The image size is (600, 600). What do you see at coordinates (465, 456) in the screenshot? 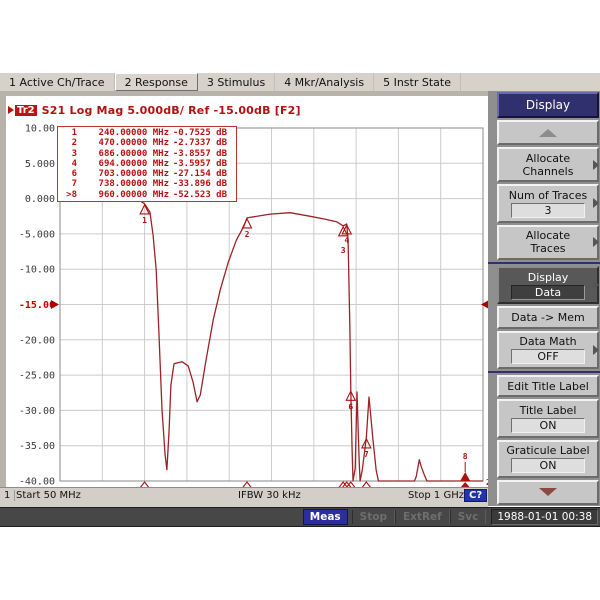
I see `marker-number: 8` at bounding box center [465, 456].